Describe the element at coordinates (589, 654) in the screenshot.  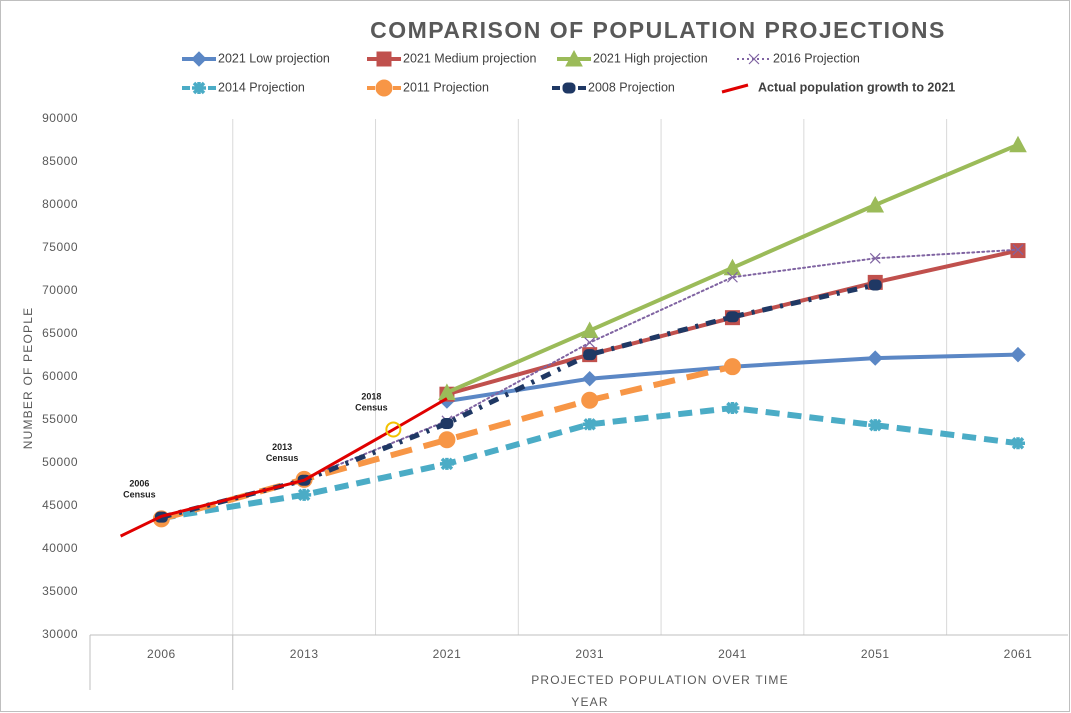
I see `x-tick-label: 2031` at that location.